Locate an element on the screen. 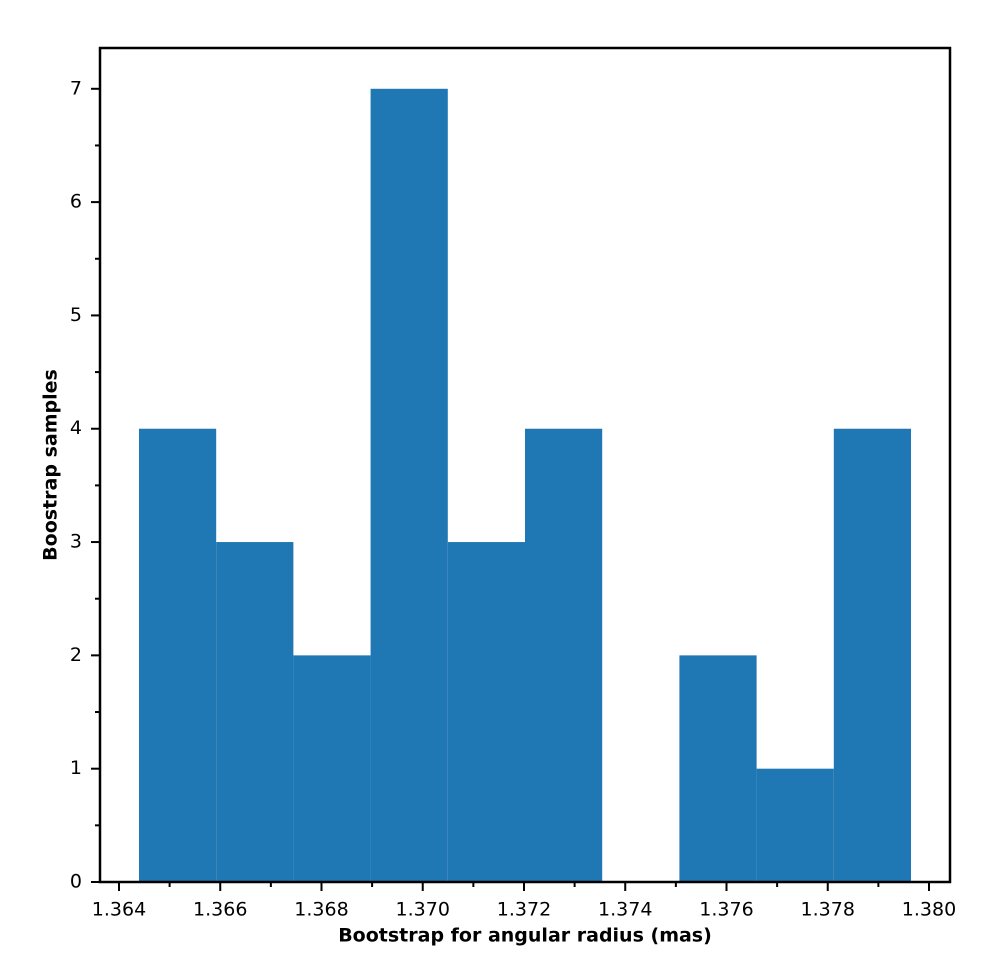 The image size is (1000, 980). y-tick-label: 4 is located at coordinates (76, 428).